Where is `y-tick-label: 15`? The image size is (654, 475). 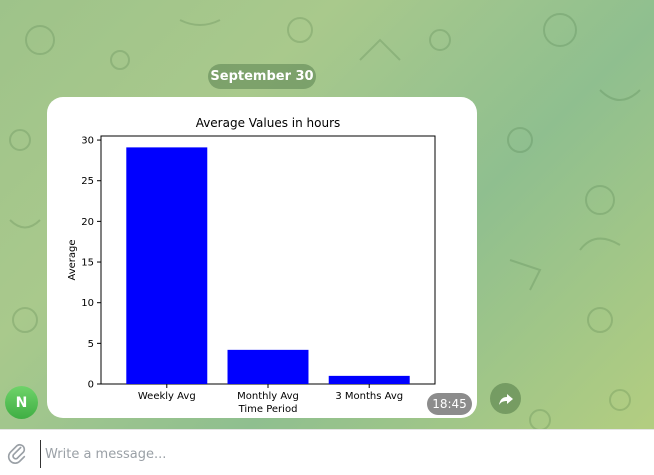 y-tick-label: 15 is located at coordinates (87, 263).